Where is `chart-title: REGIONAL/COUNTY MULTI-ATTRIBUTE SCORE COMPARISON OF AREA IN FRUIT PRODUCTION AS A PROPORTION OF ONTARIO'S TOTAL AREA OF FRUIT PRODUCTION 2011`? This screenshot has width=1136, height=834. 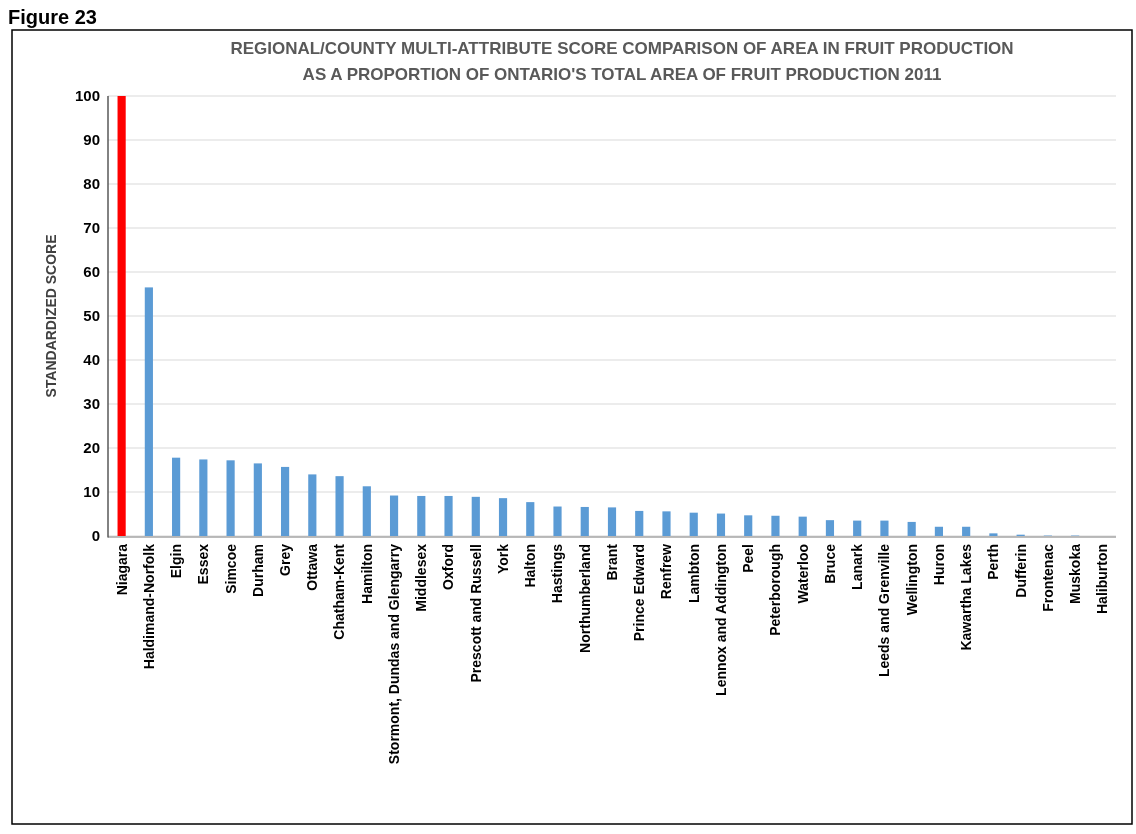
chart-title: REGIONAL/COUNTY MULTI-ATTRIBUTE SCORE COMPARISON OF AREA IN FRUIT PRODUCTION AS A PROPORTION OF ONTARIO'S TOTAL AREA OF FRUIT PRODUCTION 2011 is located at coordinates (622, 61).